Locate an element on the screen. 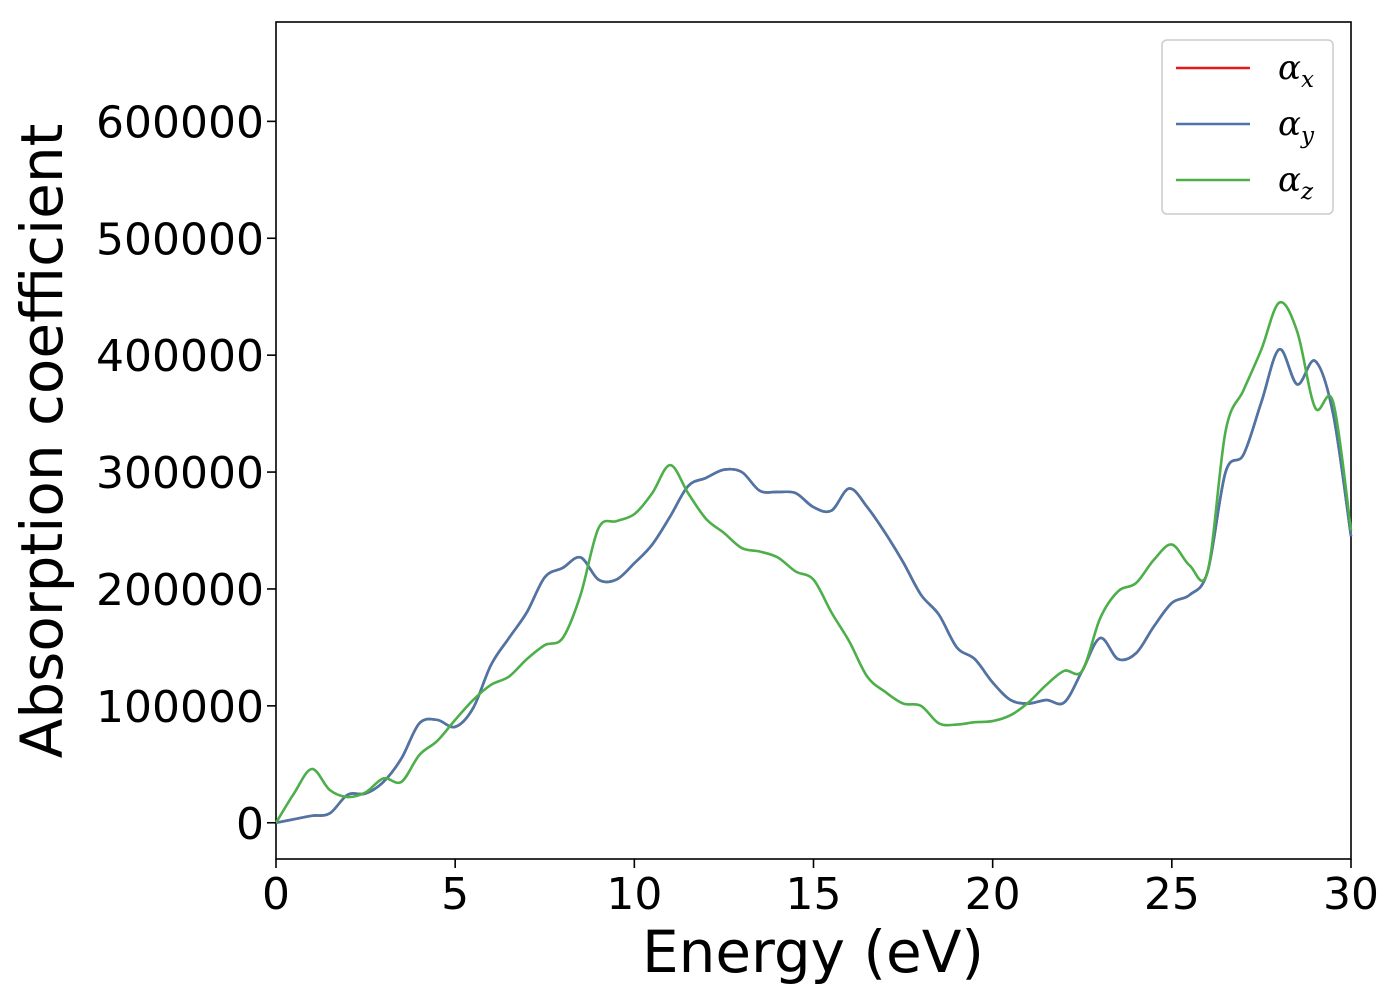 The height and width of the screenshot is (1000, 1400). y-tick-label: 500000 is located at coordinates (180, 239).